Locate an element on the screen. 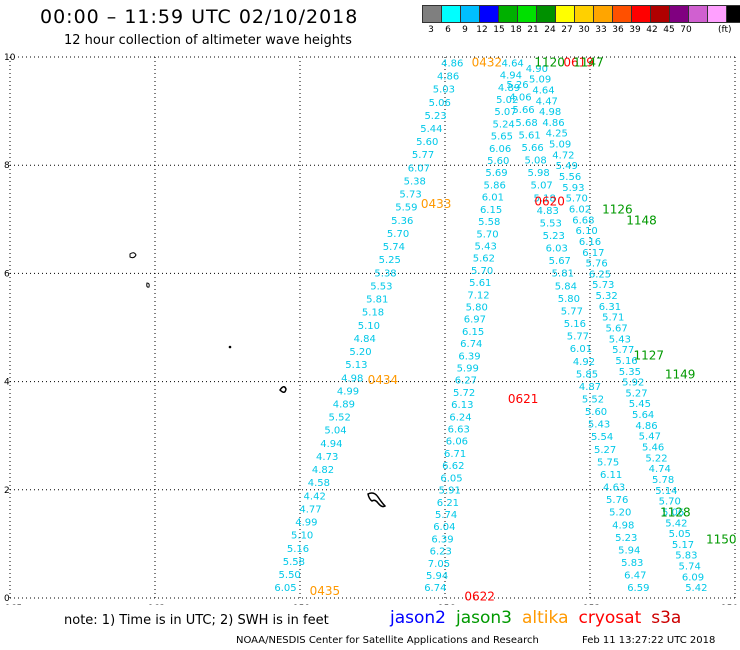  color-scale-label: 3 is located at coordinates (431, 30).